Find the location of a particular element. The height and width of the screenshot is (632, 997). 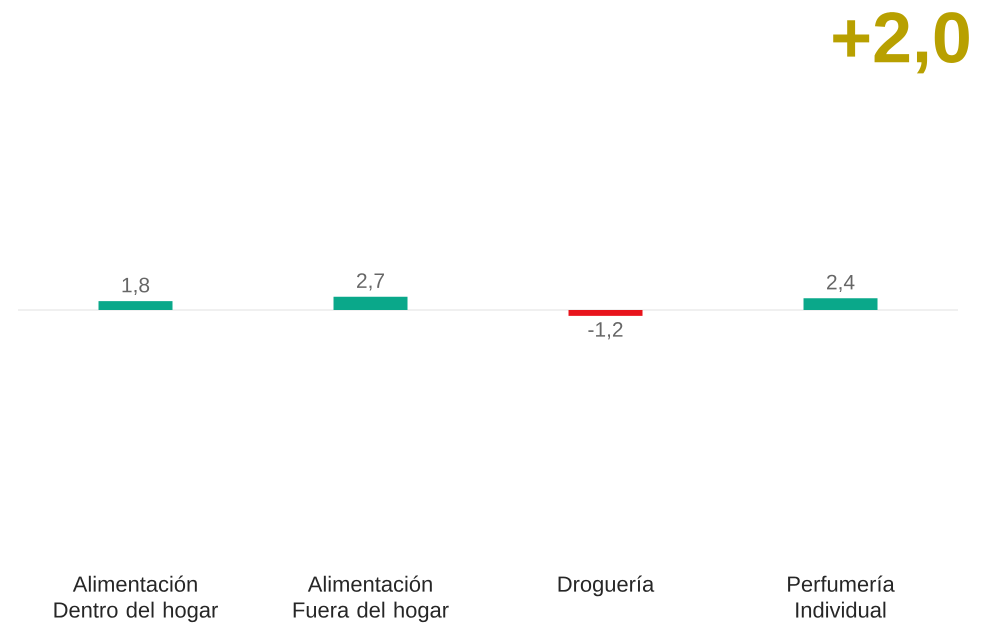

data-label: 2,7 is located at coordinates (370, 282).